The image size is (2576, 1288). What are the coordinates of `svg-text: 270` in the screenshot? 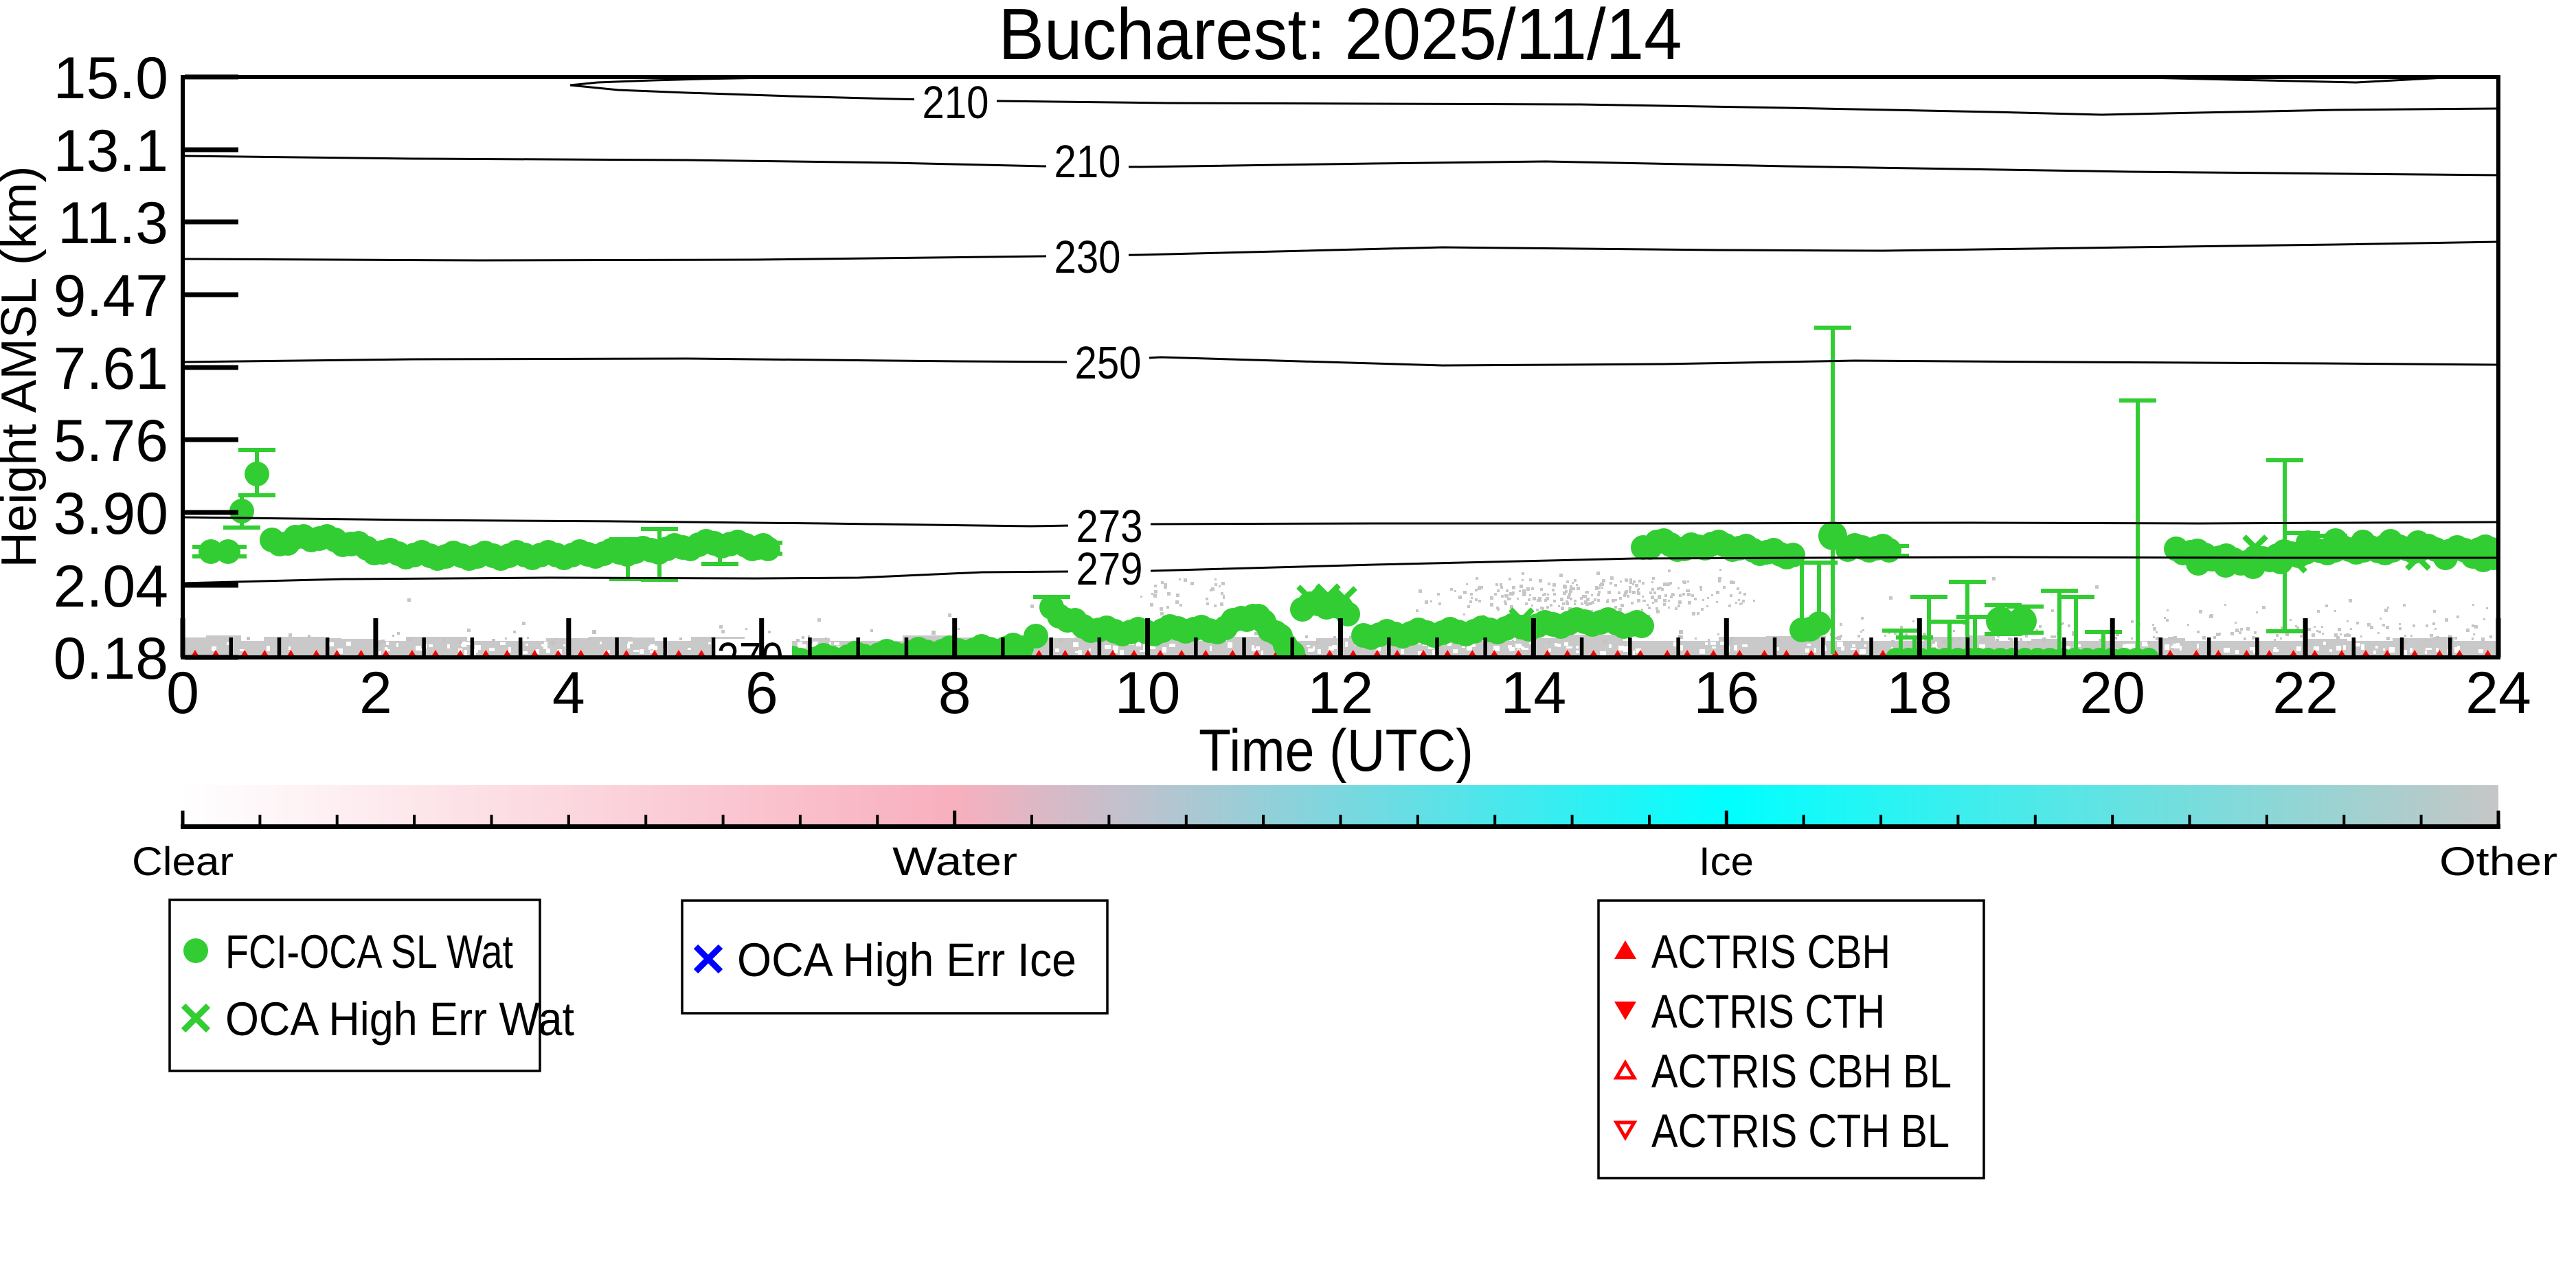 It's located at (750, 659).